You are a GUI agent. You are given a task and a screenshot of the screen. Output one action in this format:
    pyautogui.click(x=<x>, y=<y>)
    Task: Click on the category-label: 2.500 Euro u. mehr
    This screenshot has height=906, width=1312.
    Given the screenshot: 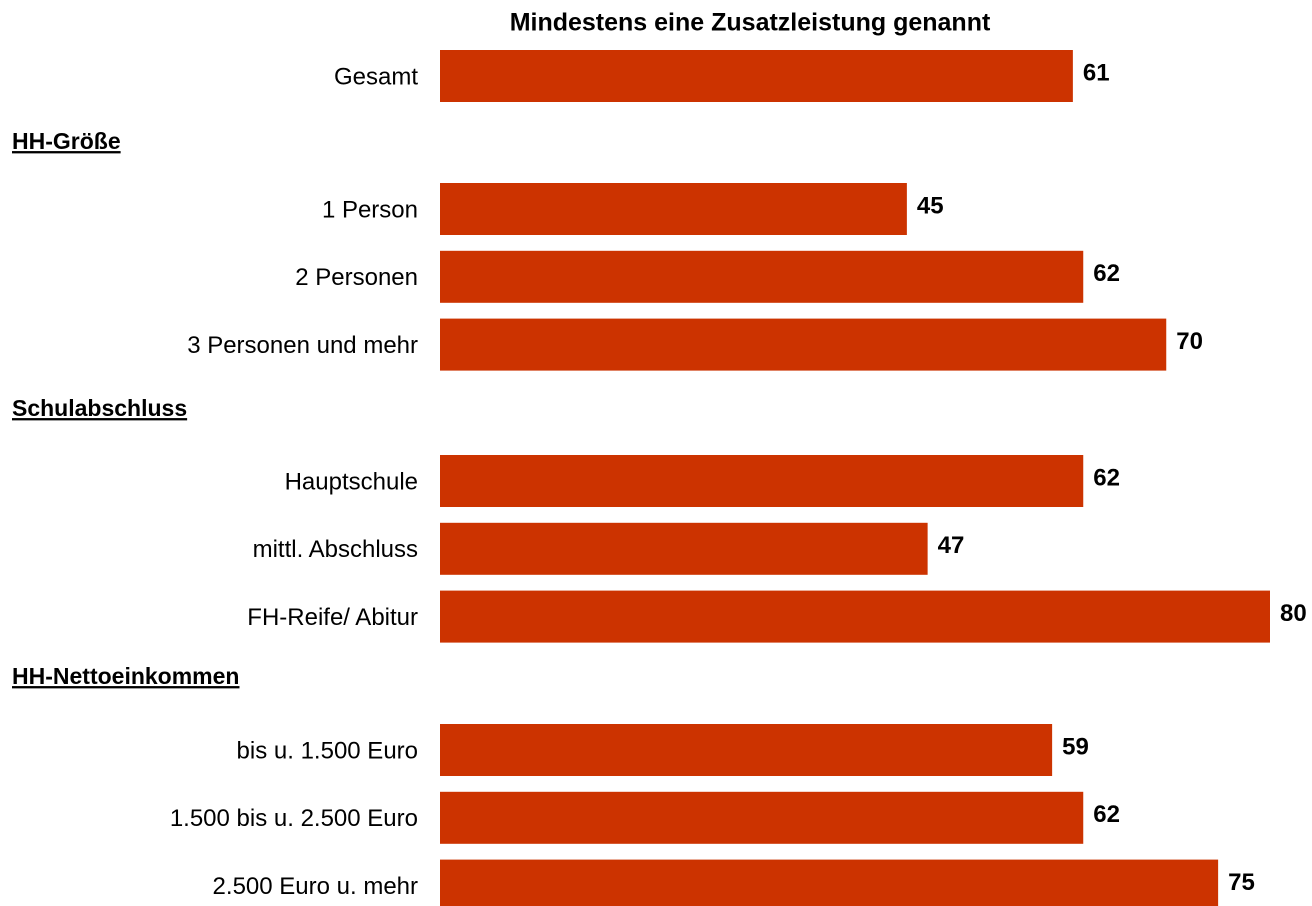 What is the action you would take?
    pyautogui.click(x=315, y=886)
    